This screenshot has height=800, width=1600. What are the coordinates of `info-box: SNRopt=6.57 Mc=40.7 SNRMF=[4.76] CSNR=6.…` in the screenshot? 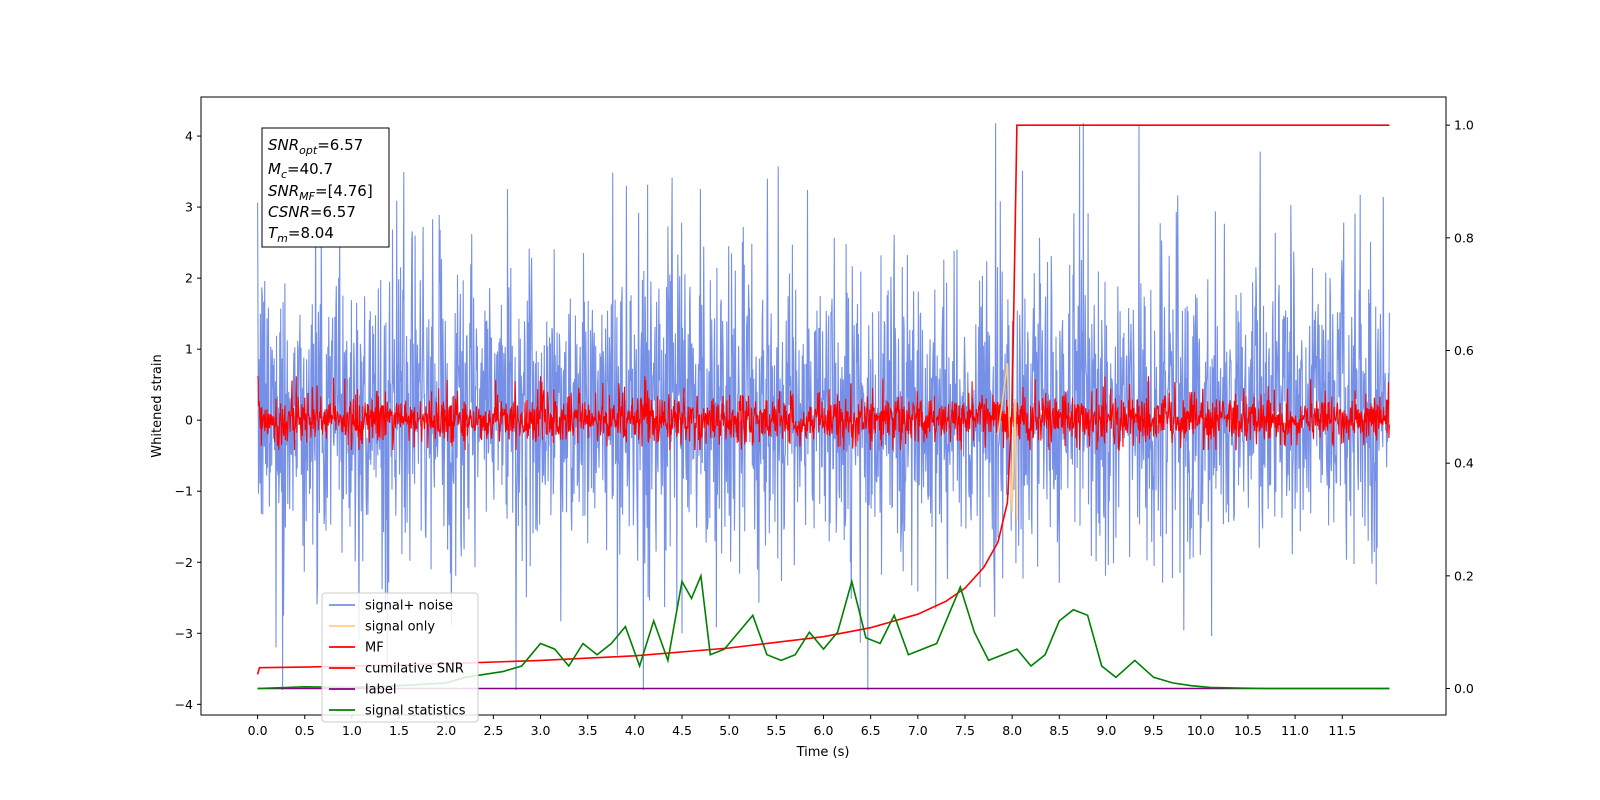 It's located at (325, 187).